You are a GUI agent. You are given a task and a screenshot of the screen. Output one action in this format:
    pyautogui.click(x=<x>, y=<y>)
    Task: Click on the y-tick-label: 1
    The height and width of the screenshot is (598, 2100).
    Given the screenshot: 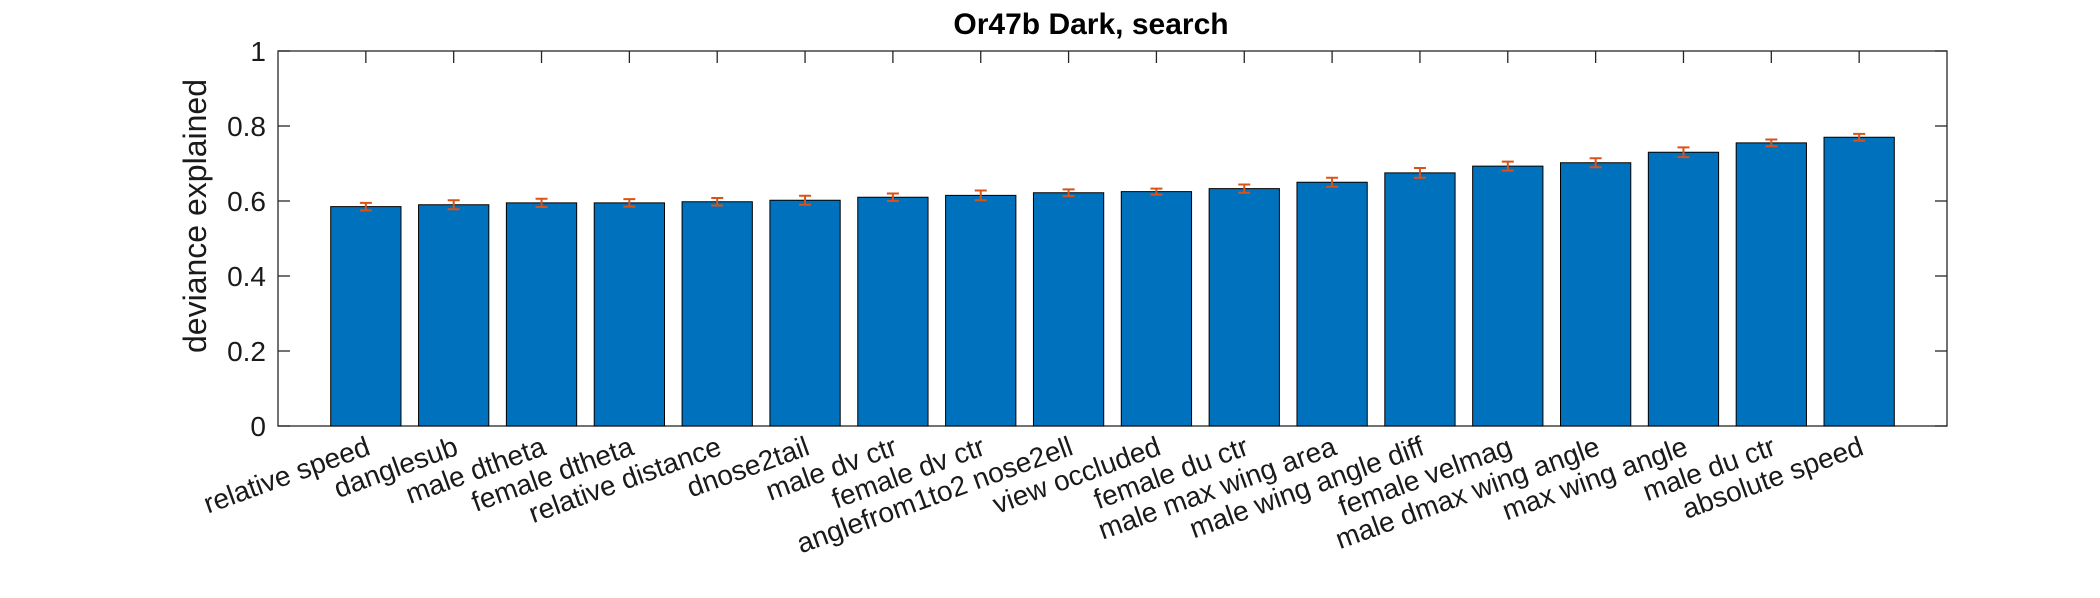 What is the action you would take?
    pyautogui.click(x=258, y=51)
    